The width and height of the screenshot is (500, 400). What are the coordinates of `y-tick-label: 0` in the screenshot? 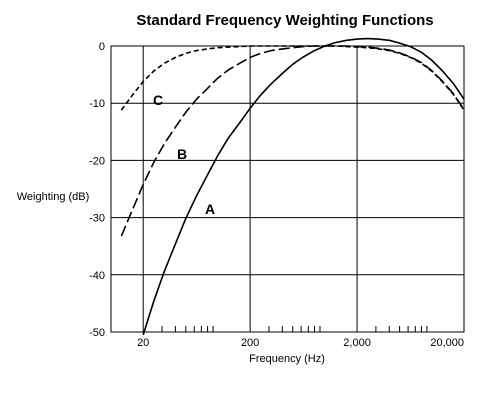 It's located at (102, 47).